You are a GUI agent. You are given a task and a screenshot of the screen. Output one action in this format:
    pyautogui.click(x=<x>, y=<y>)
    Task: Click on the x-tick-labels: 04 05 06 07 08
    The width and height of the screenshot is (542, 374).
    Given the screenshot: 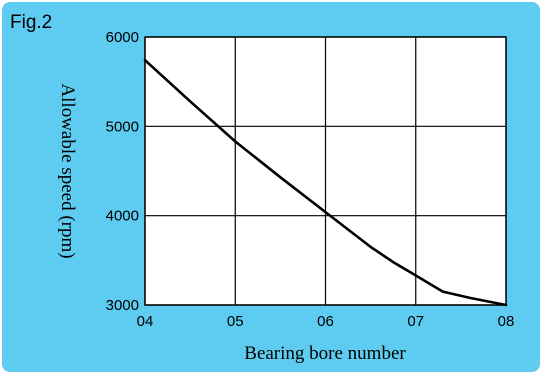 What is the action you would take?
    pyautogui.click(x=326, y=321)
    